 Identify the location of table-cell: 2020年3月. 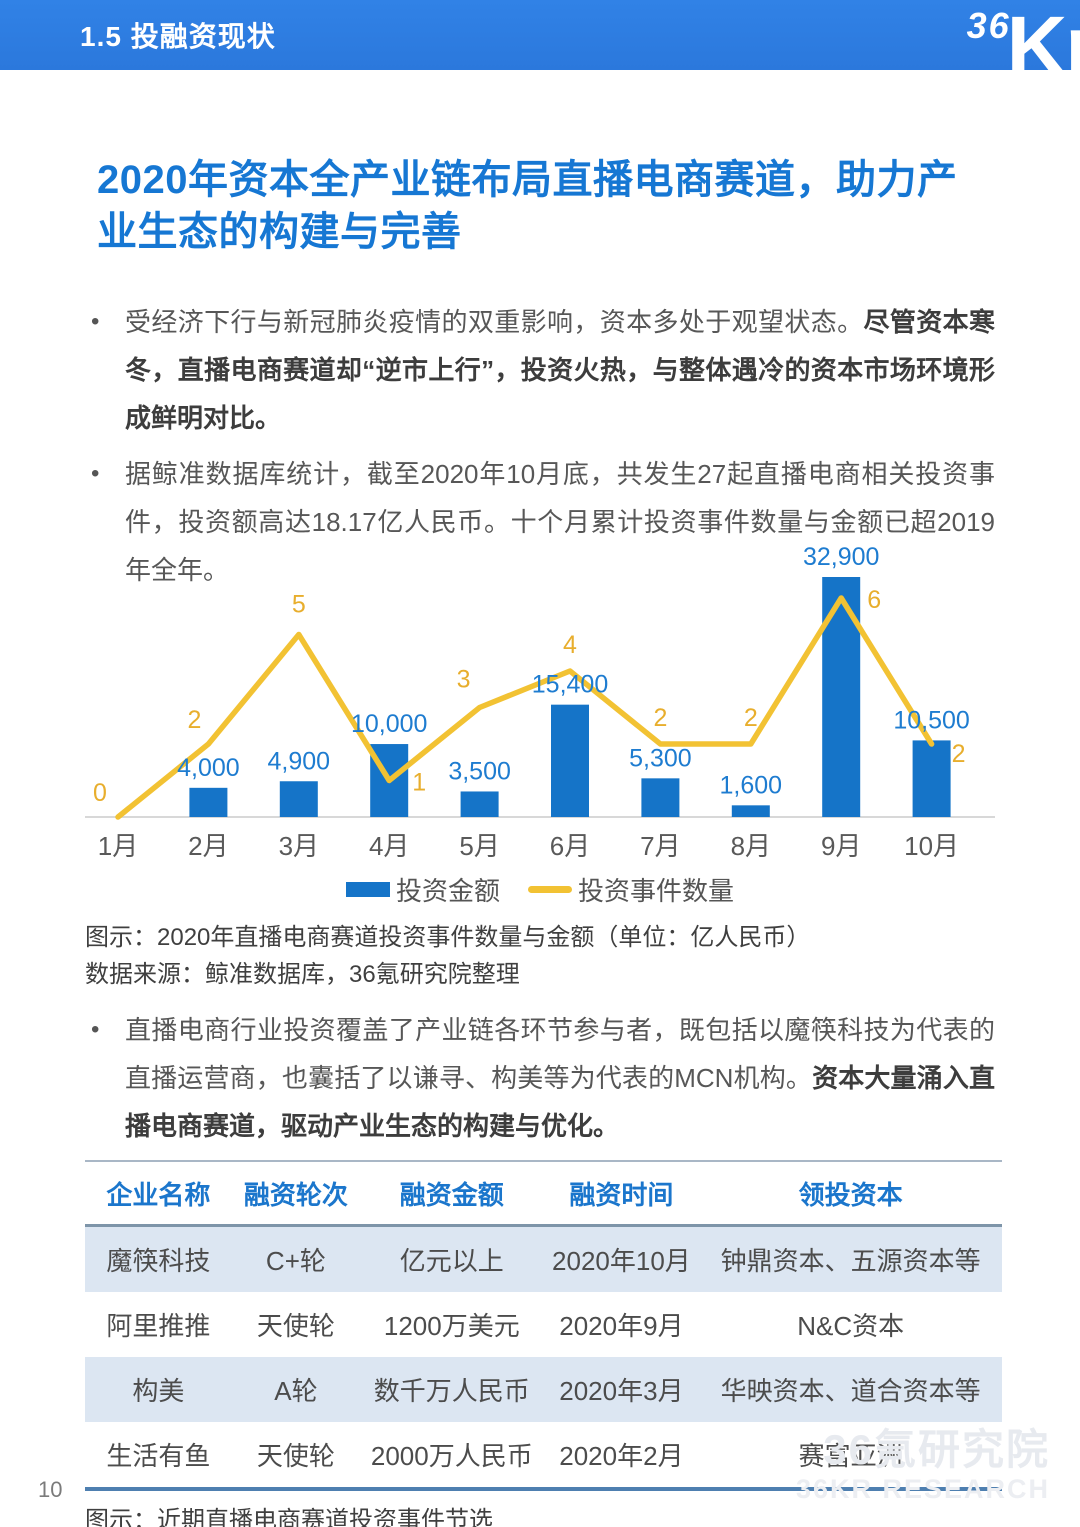
(621, 1391).